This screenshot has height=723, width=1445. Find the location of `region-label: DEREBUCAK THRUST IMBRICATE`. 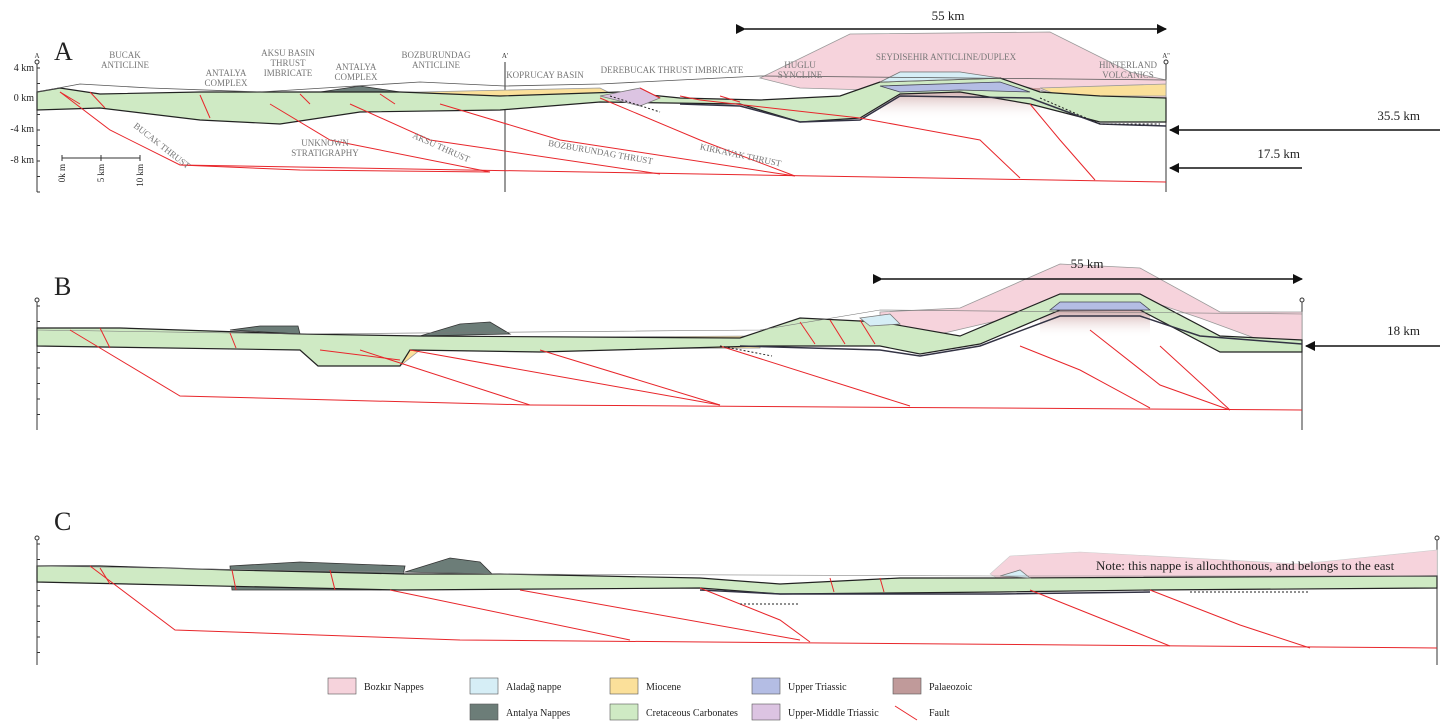

region-label: DEREBUCAK THRUST IMBRICATE is located at coordinates (672, 70).